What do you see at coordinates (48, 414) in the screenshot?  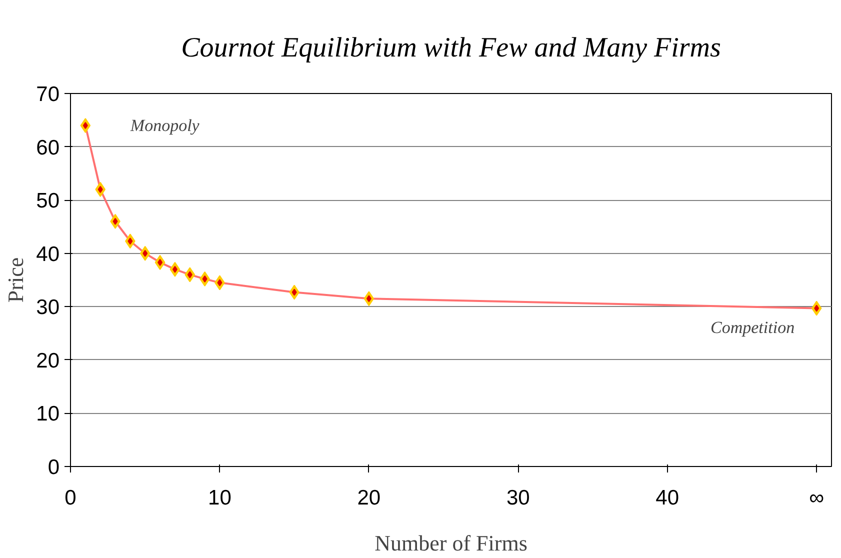 I see `y-tick-label: 10` at bounding box center [48, 414].